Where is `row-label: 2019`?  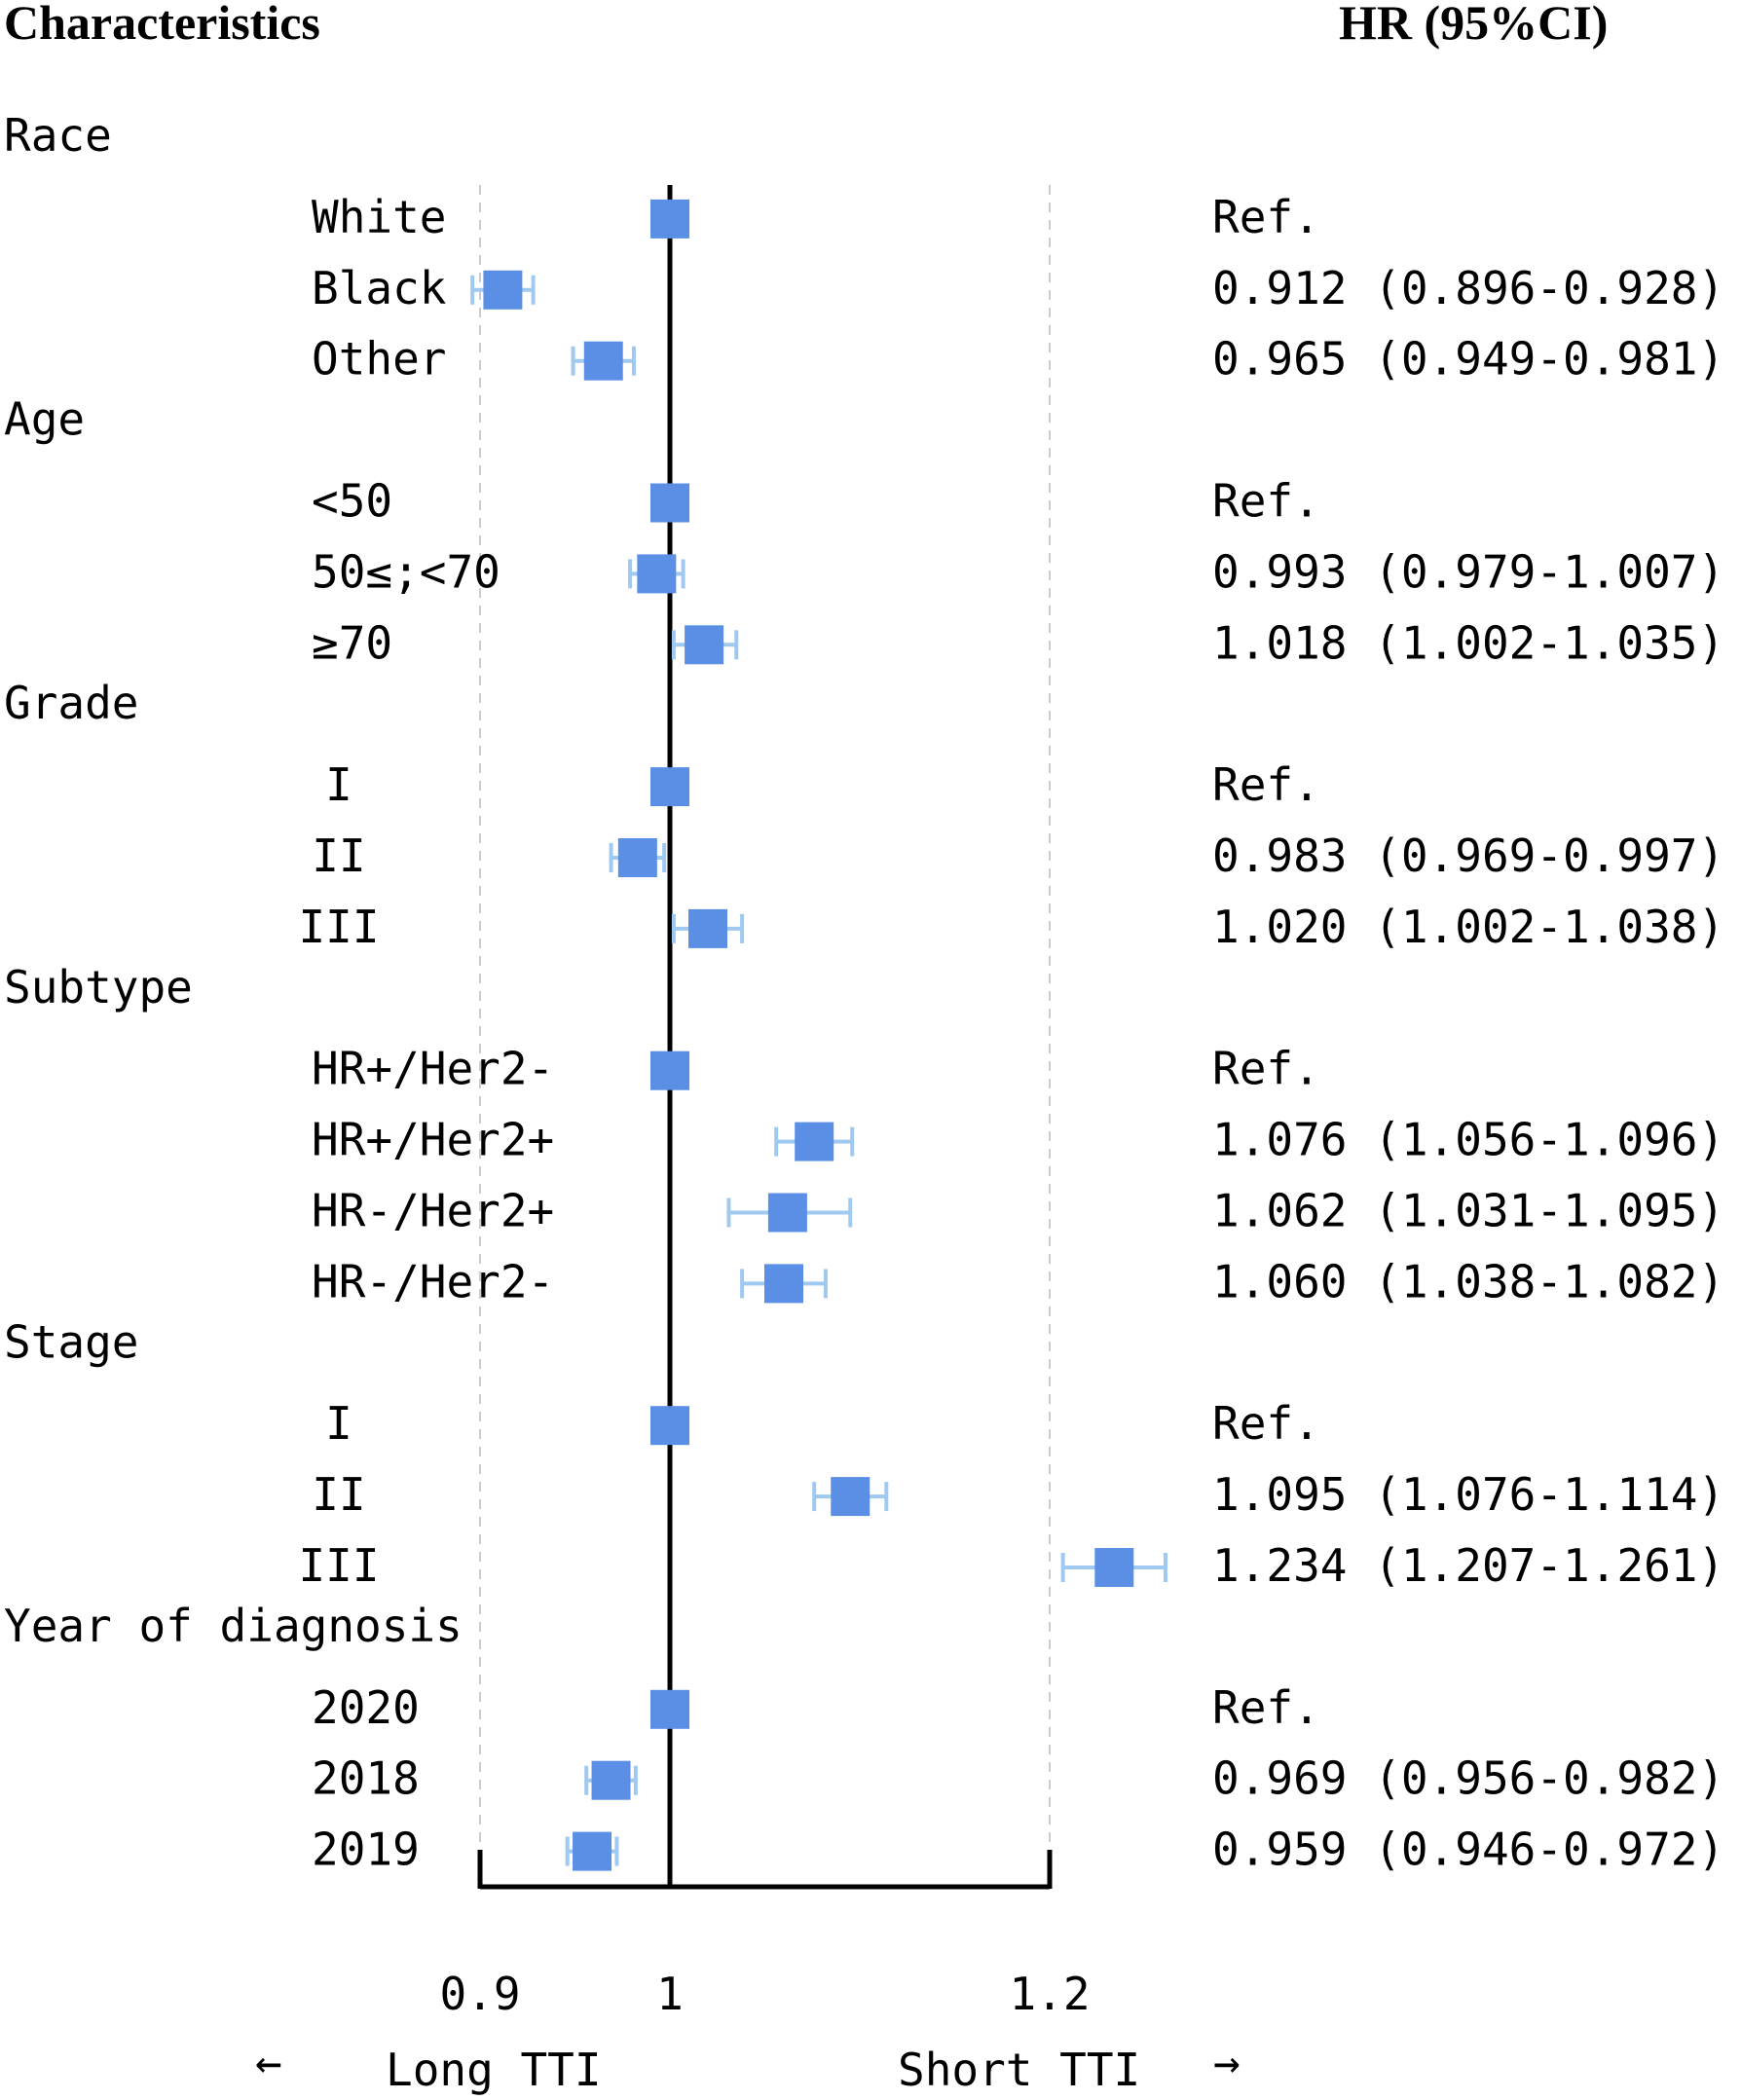
row-label: 2019 is located at coordinates (366, 1850).